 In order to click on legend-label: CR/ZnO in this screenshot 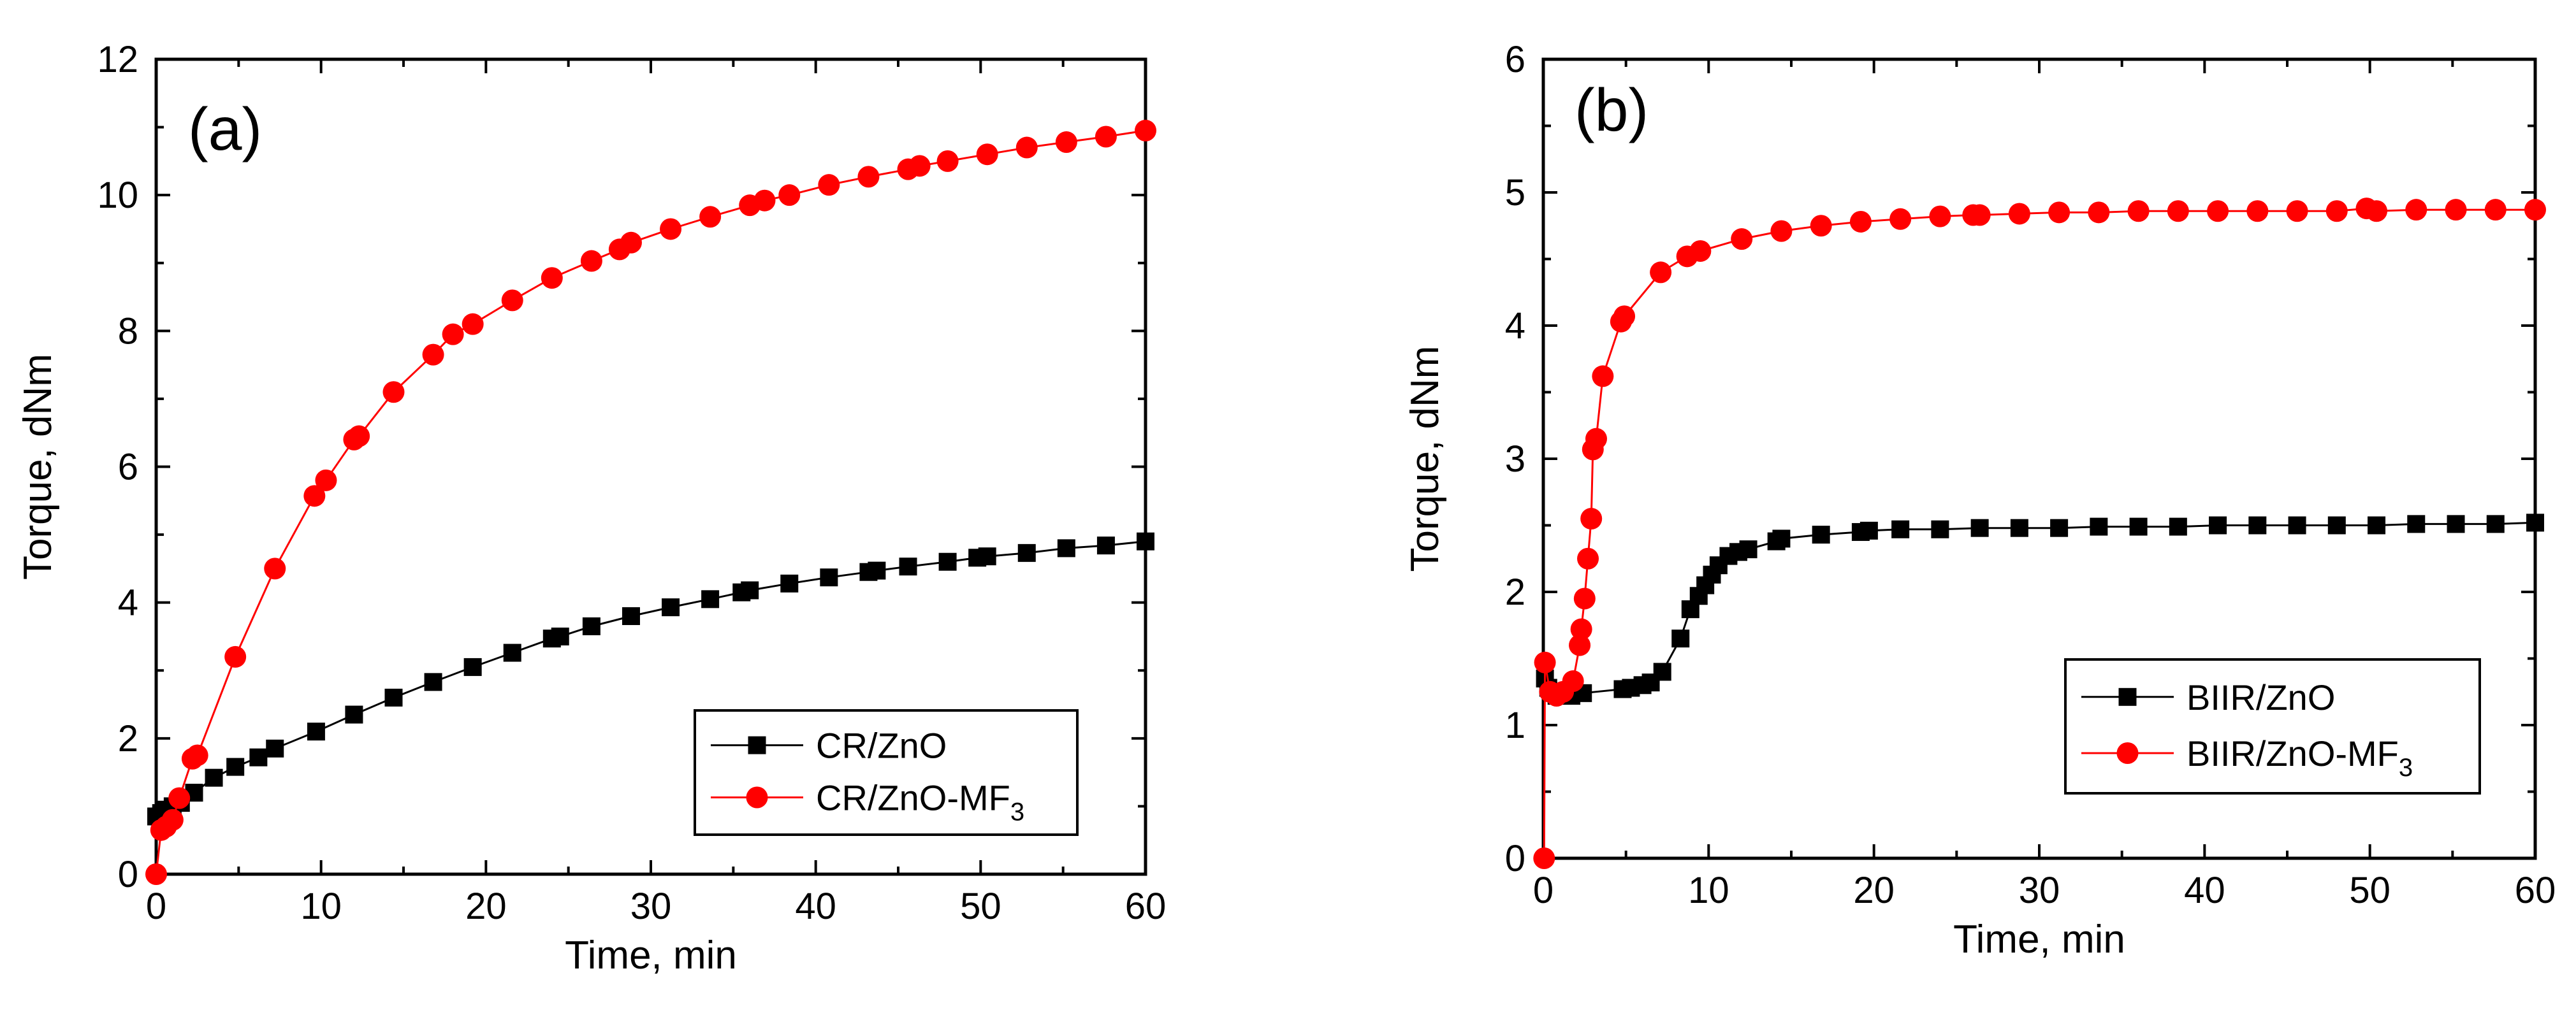, I will do `click(881, 746)`.